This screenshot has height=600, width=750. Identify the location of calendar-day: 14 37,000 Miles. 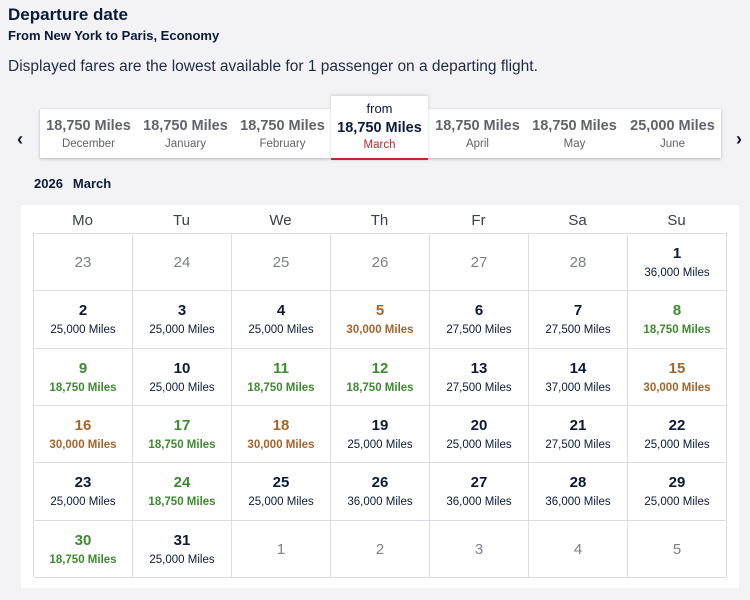
(578, 377).